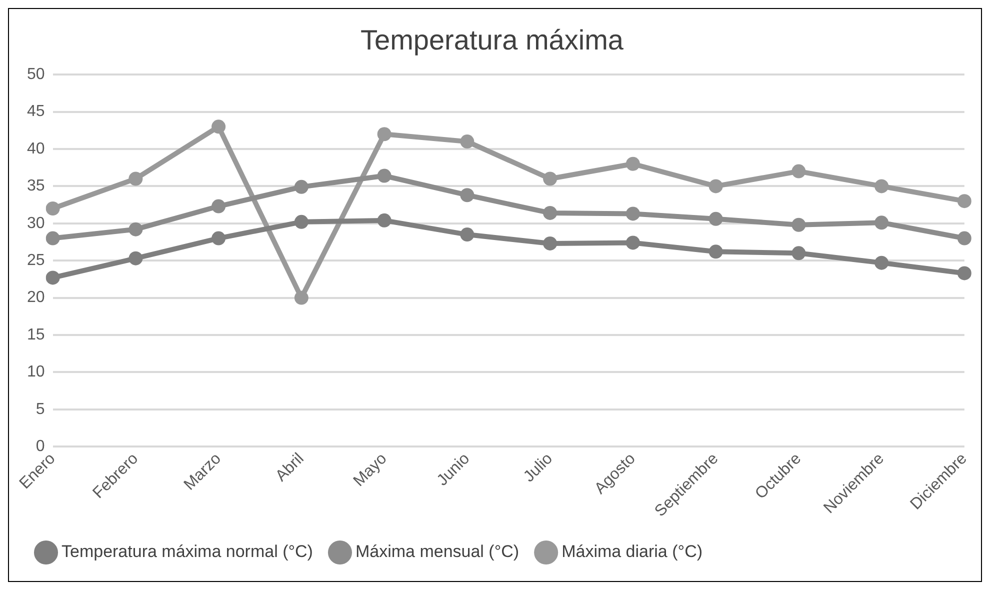  Describe the element at coordinates (492, 40) in the screenshot. I see `chart-title: Temperatura máxima` at that location.